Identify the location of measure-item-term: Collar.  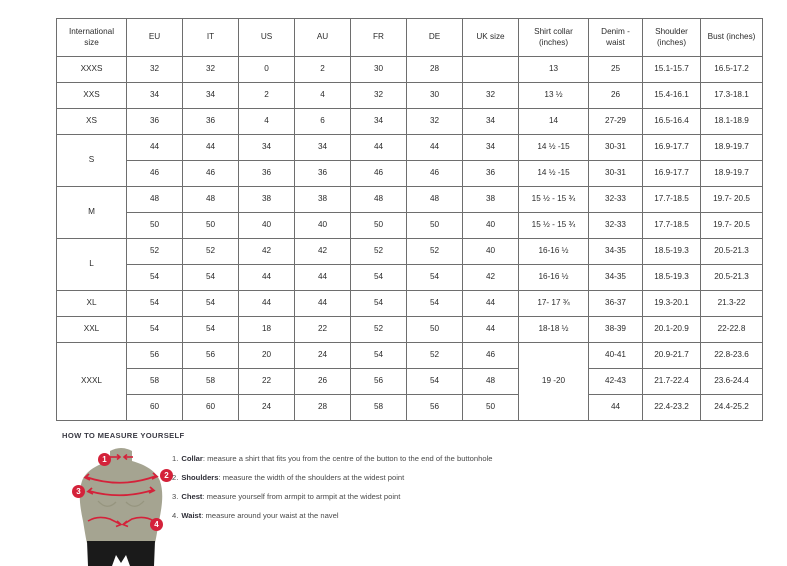
(192, 458).